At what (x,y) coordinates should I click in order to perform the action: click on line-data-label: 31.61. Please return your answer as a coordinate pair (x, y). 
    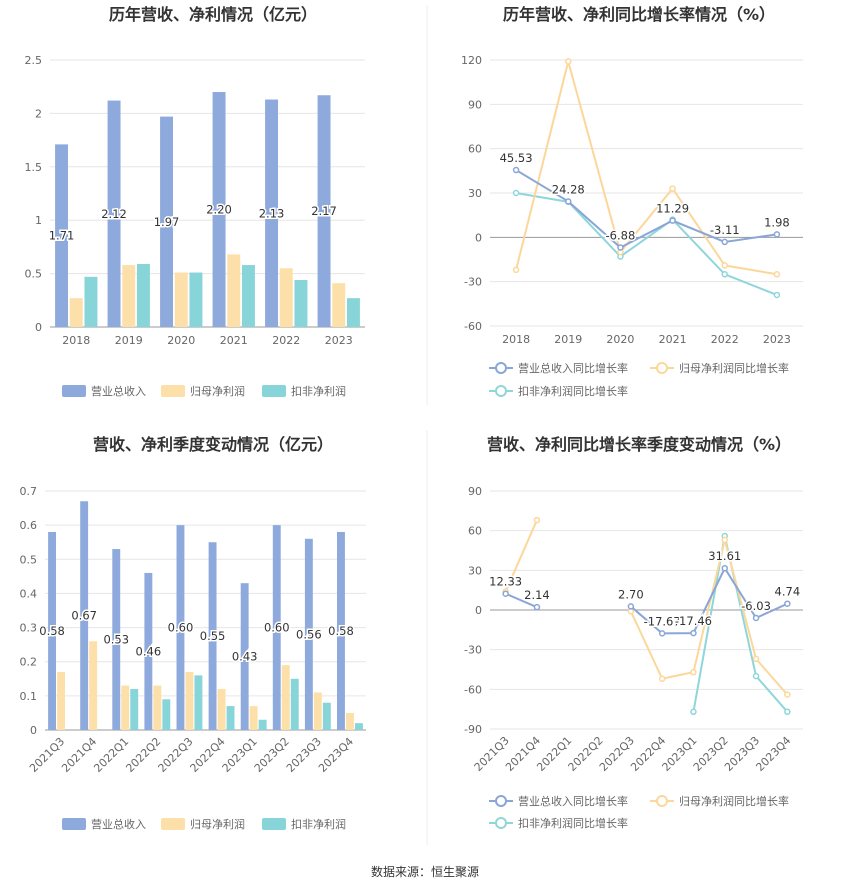
    Looking at the image, I should click on (724, 556).